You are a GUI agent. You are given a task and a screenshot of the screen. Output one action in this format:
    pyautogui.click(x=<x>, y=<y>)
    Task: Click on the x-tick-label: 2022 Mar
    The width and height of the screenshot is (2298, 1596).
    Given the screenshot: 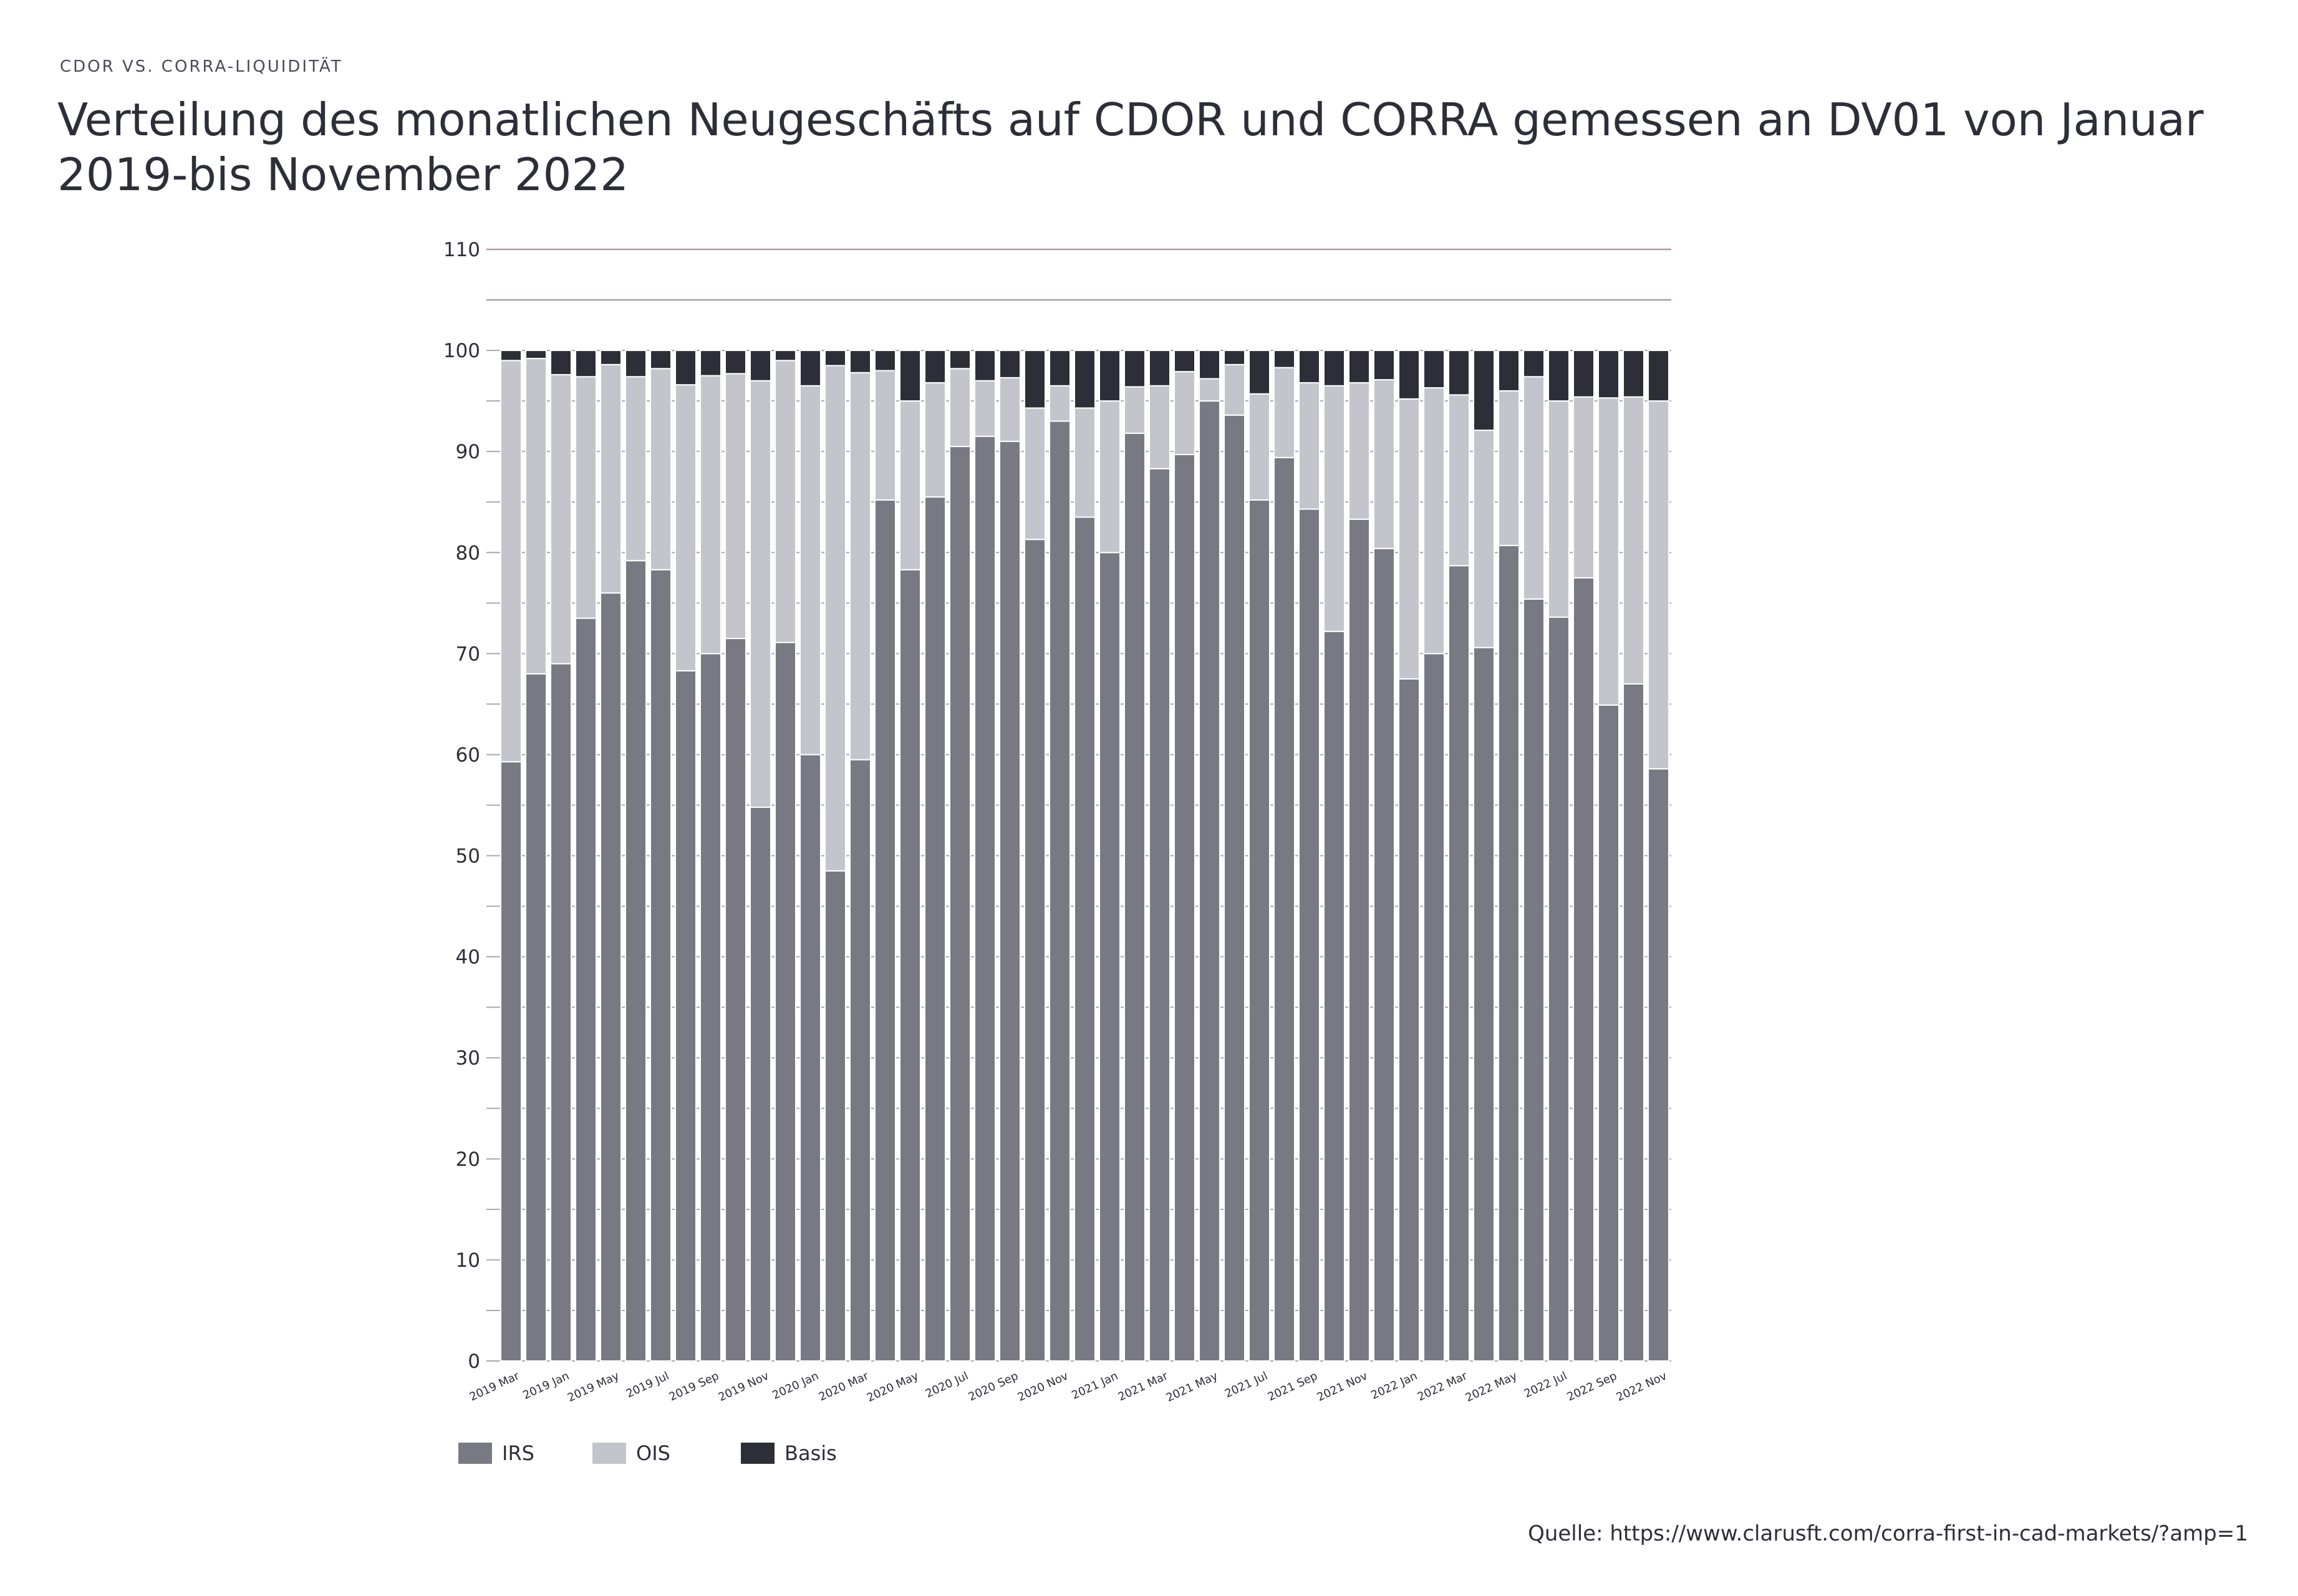 What is the action you would take?
    pyautogui.click(x=1443, y=1386)
    